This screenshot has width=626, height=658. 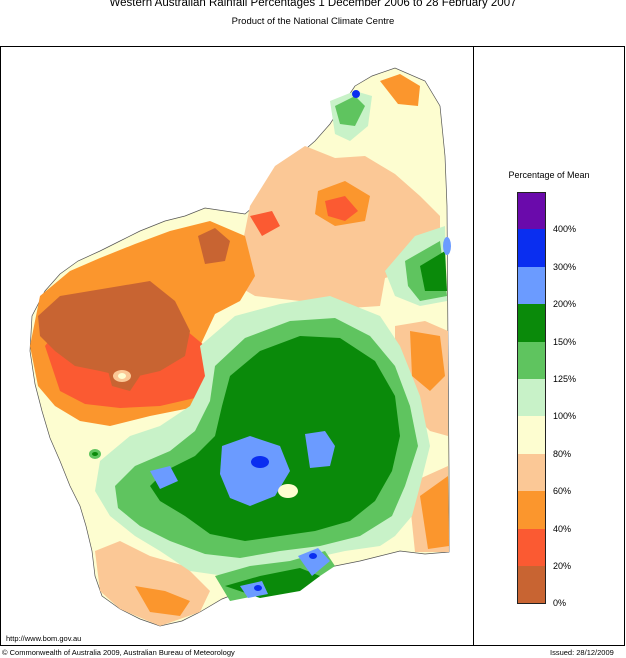 What do you see at coordinates (44, 638) in the screenshot?
I see `footer-url: http://www.bom.gov.au` at bounding box center [44, 638].